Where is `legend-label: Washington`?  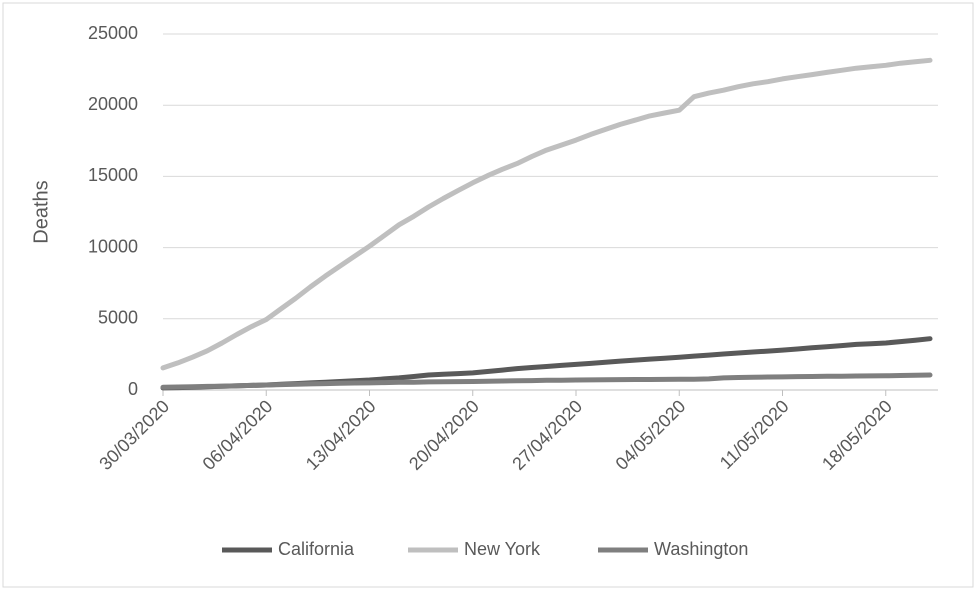 legend-label: Washington is located at coordinates (701, 549).